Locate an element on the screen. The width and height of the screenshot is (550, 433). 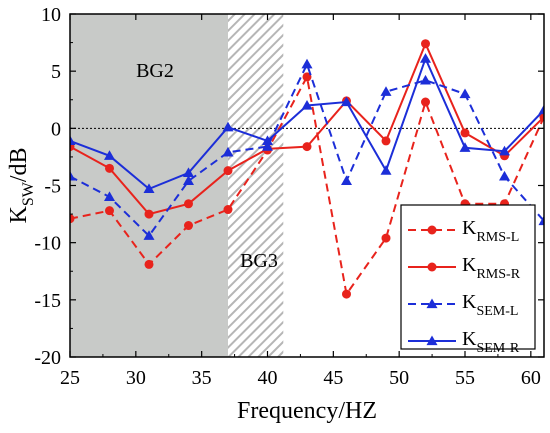
x-tick-label-50: 50 is located at coordinates (399, 378).